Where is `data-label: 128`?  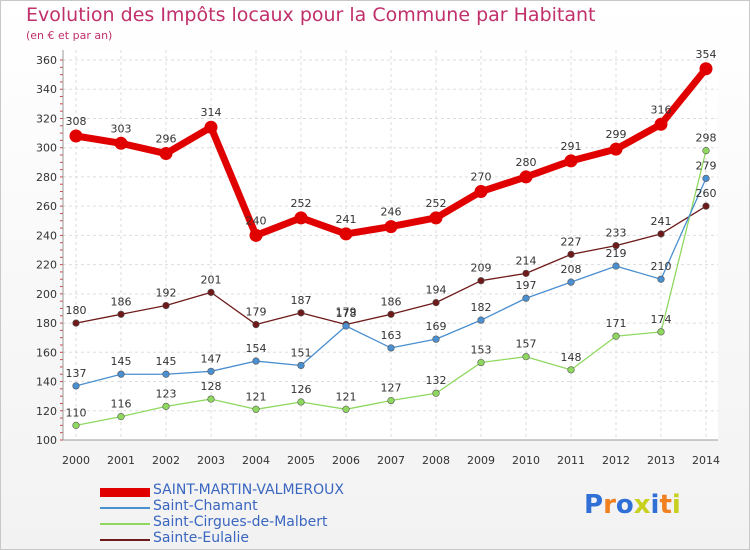 data-label: 128 is located at coordinates (211, 386).